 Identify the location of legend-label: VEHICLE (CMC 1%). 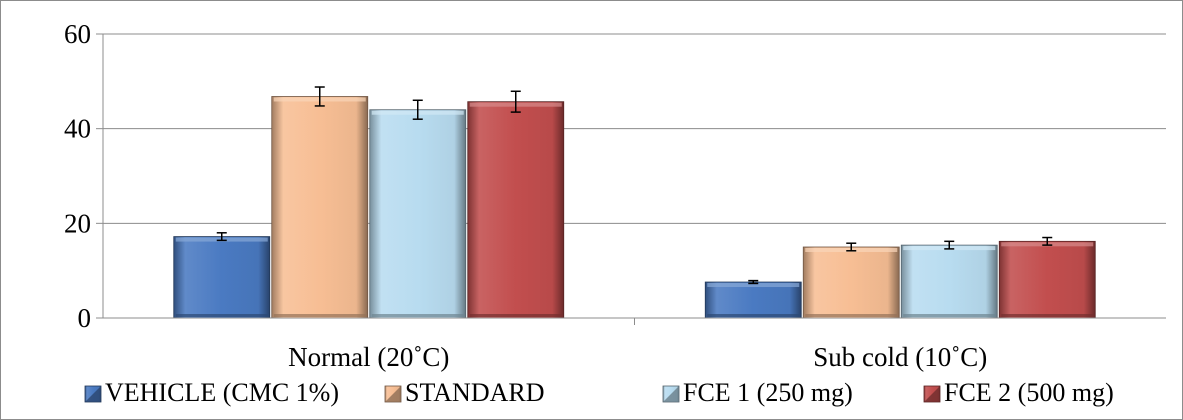
(222, 392).